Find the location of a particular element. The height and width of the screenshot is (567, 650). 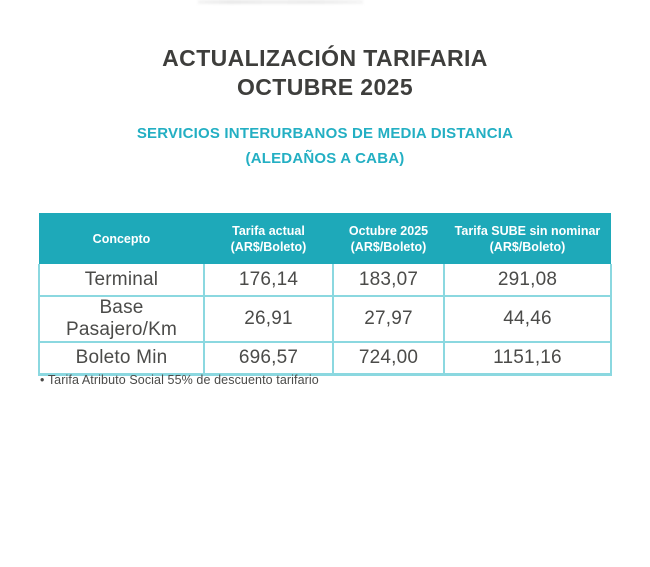

column-header-octubre-2025: Octubre 2025 (AR$/Boleto) is located at coordinates (388, 238).